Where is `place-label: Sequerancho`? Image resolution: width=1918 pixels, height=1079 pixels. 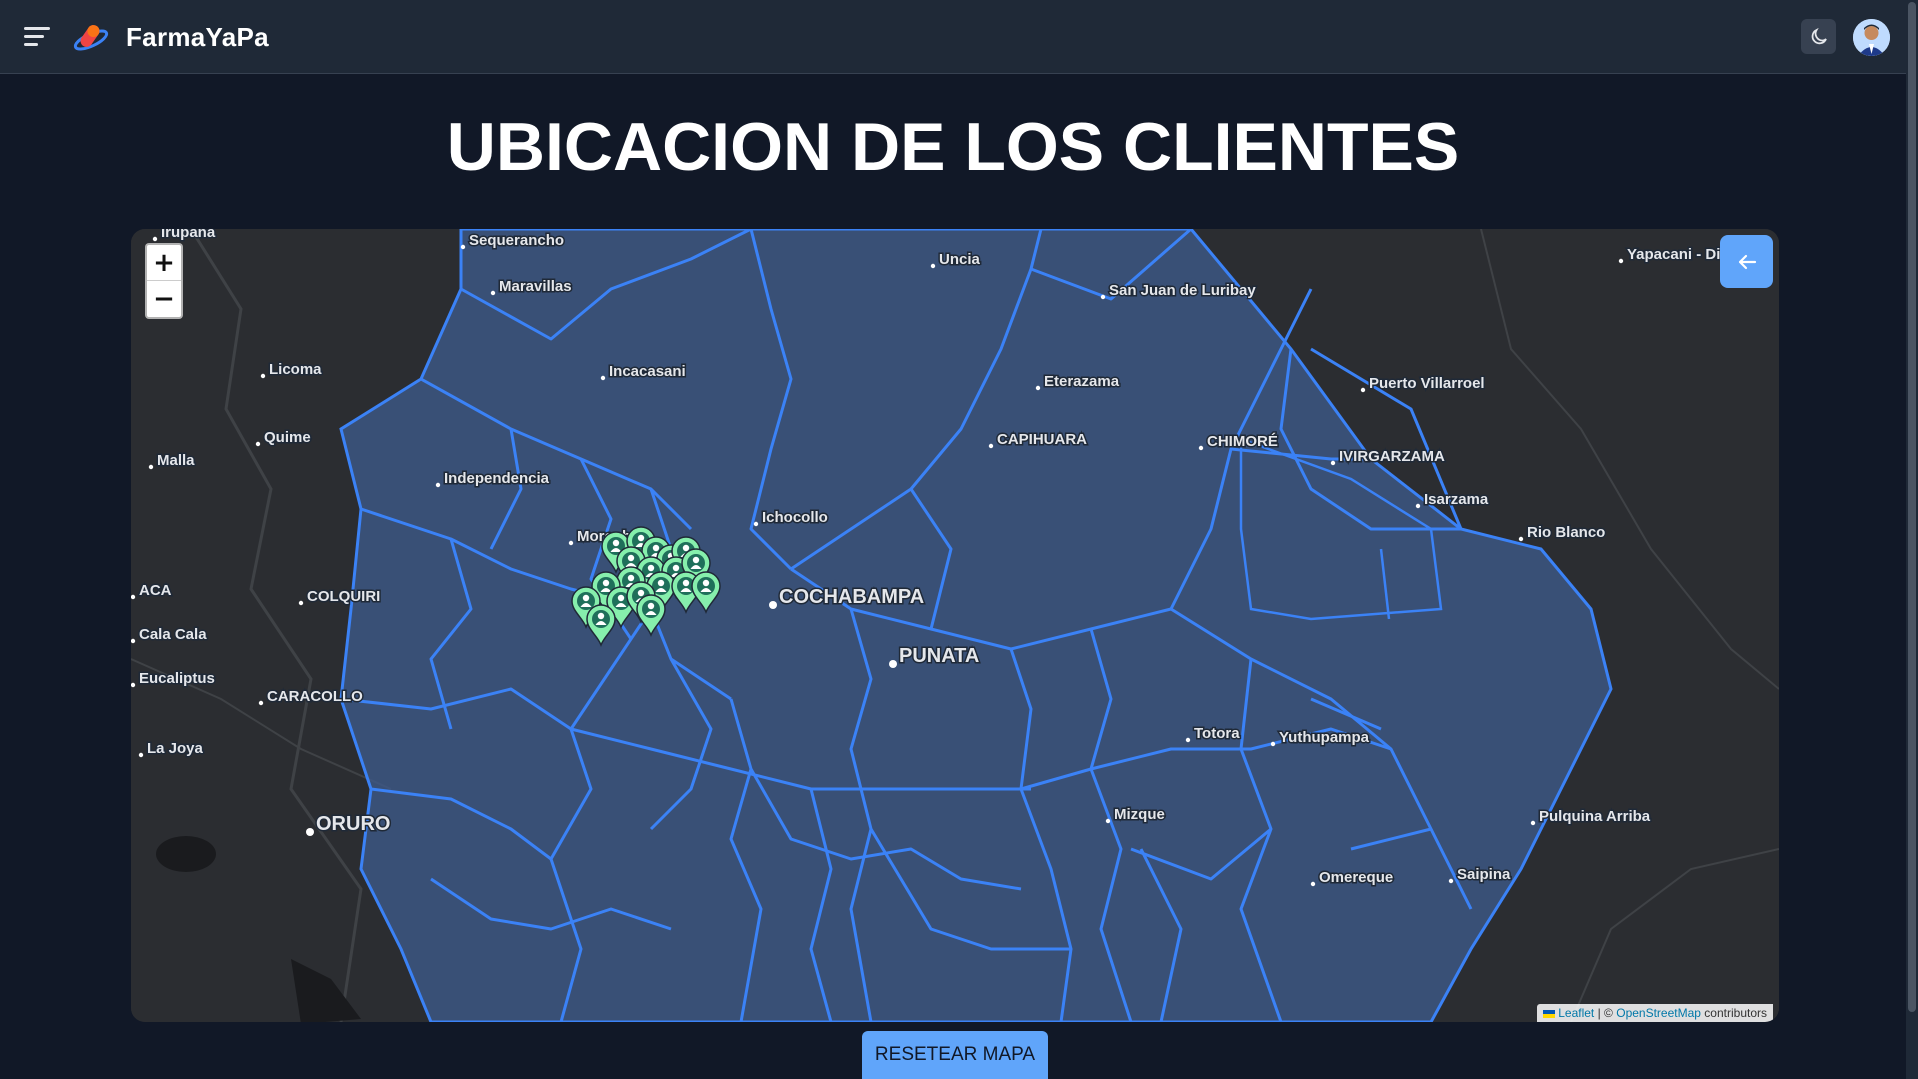
place-label: Sequerancho is located at coordinates (513, 241).